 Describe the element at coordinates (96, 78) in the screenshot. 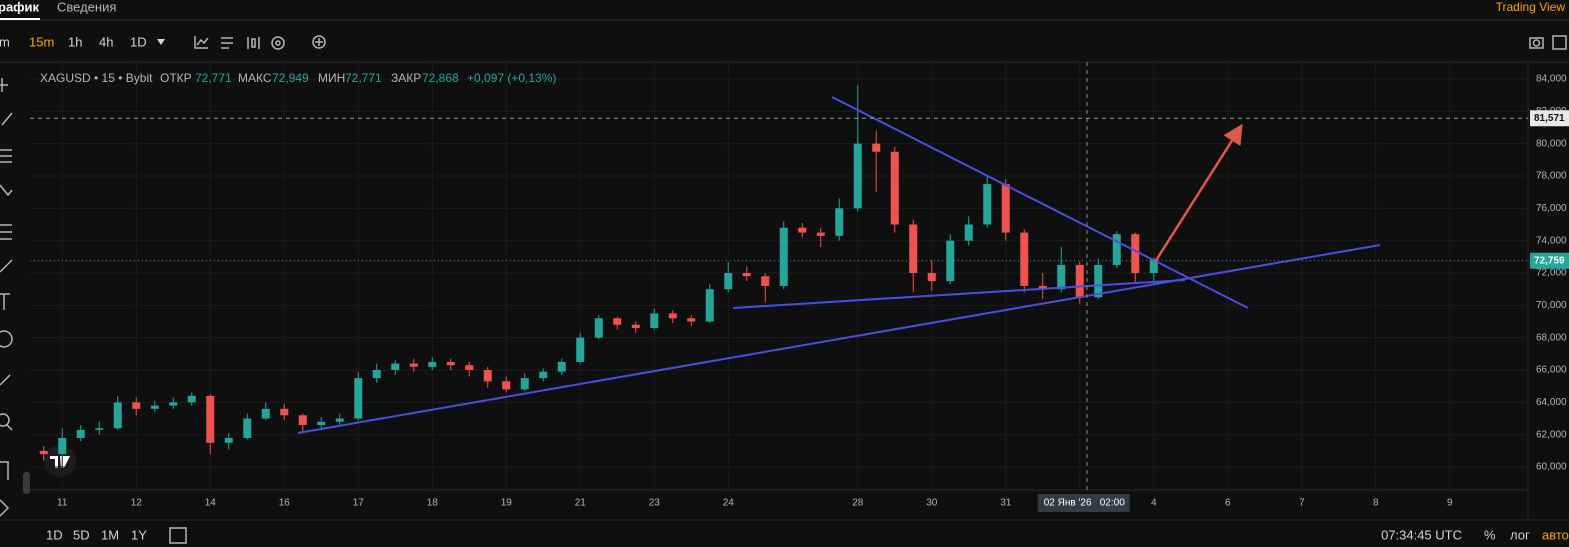

I see `legend-symbol: XAGUSD • 15 • Bybit` at that location.